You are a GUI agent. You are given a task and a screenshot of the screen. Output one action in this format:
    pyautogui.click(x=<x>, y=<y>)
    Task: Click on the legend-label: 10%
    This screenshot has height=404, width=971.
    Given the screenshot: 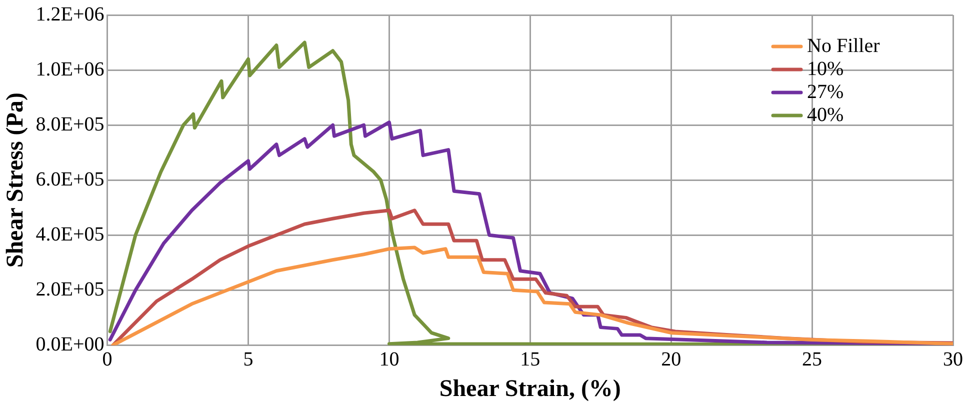 What is the action you would take?
    pyautogui.click(x=825, y=69)
    